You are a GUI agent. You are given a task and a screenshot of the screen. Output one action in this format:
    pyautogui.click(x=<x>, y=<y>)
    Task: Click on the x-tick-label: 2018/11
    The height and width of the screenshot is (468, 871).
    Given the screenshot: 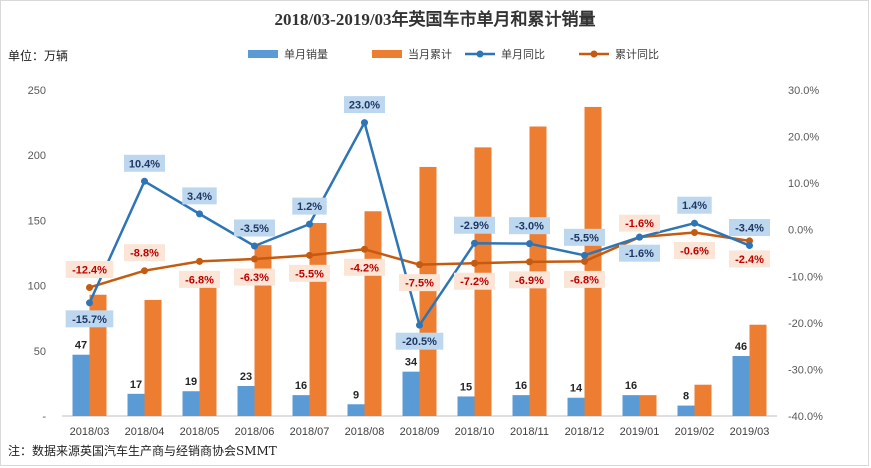 What is the action you would take?
    pyautogui.click(x=529, y=432)
    